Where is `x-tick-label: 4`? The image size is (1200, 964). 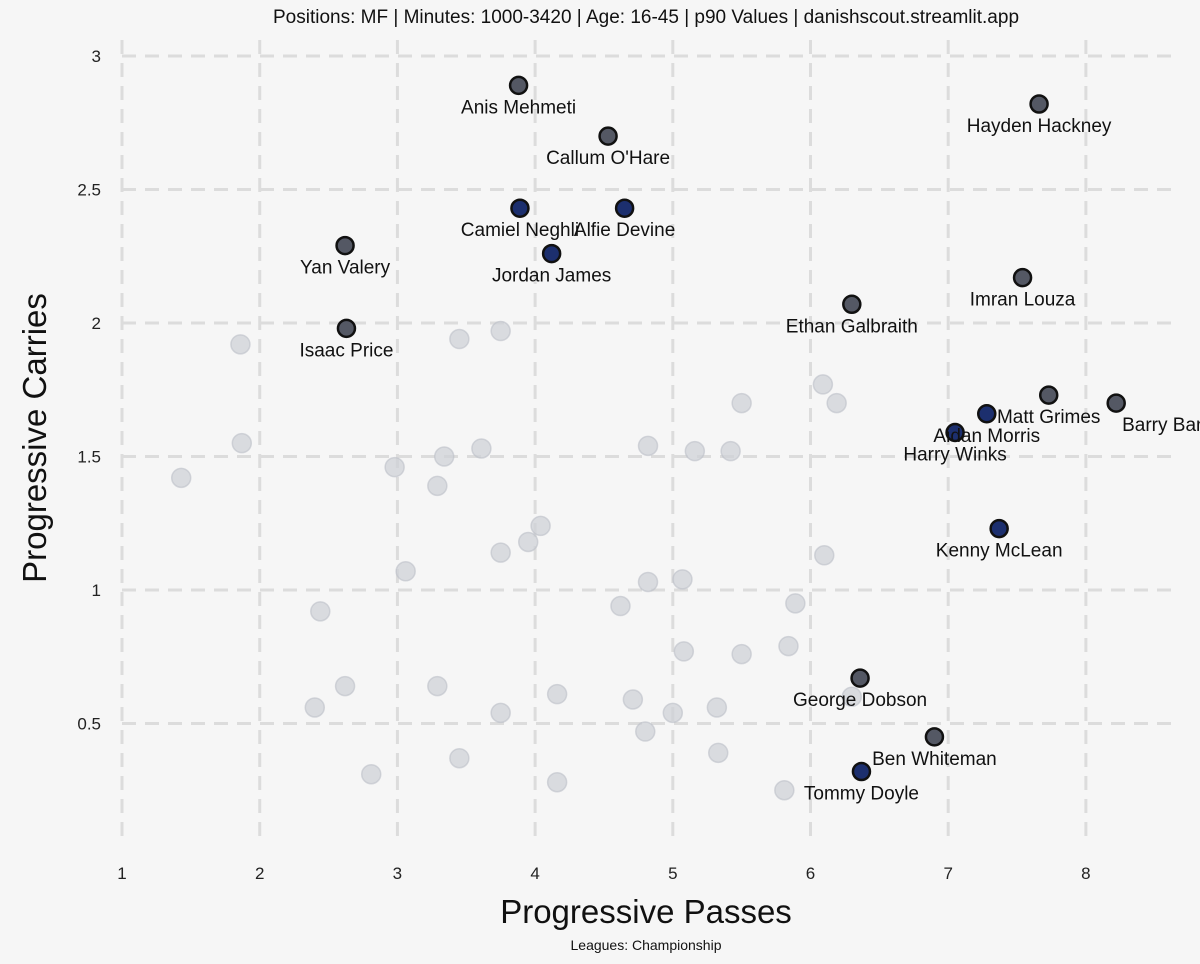
x-tick-label: 4 is located at coordinates (534, 873).